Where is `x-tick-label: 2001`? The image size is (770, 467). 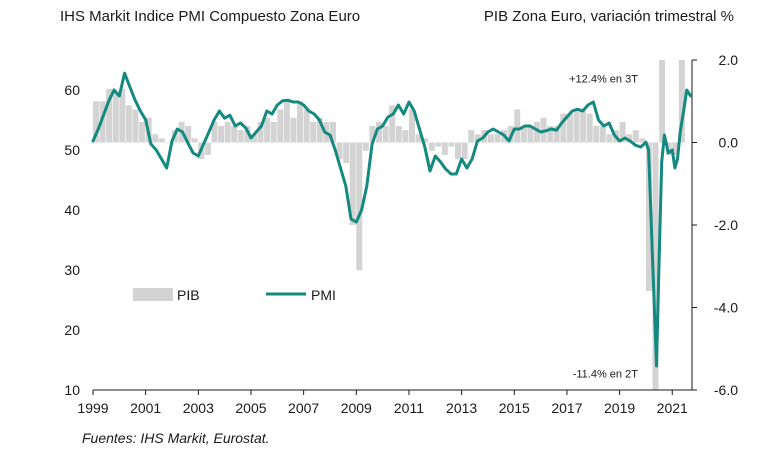
x-tick-label: 2001 is located at coordinates (145, 408).